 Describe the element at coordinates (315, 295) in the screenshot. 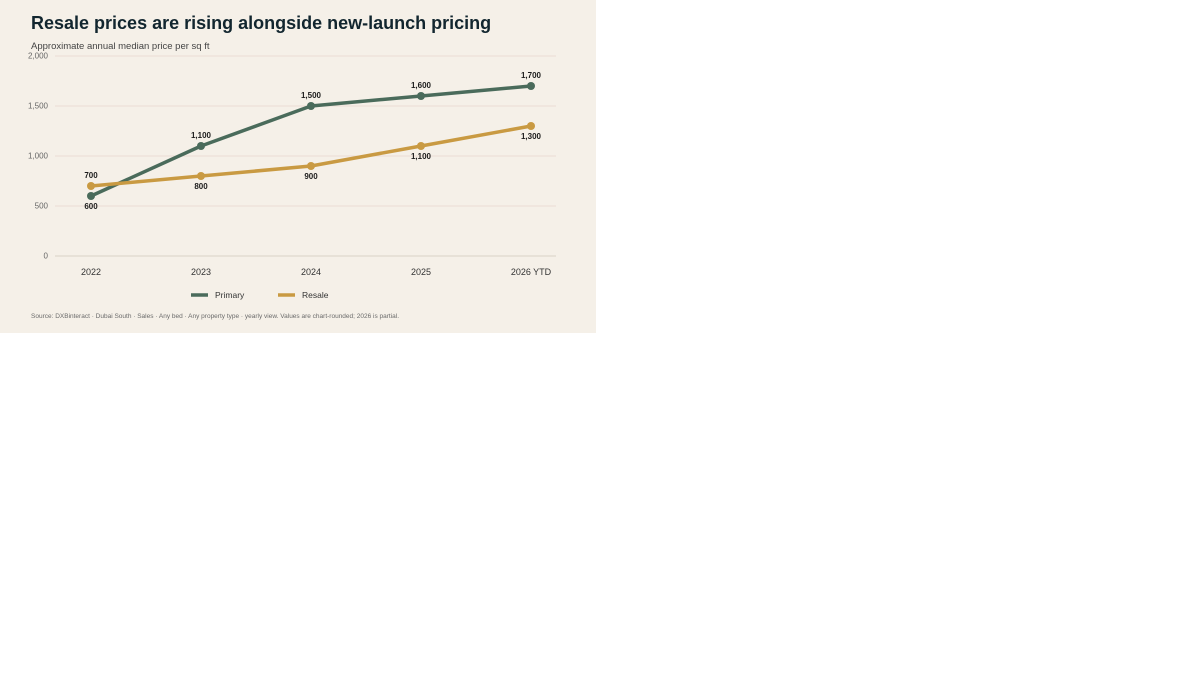

I see `legend-label-resale: Resale` at that location.